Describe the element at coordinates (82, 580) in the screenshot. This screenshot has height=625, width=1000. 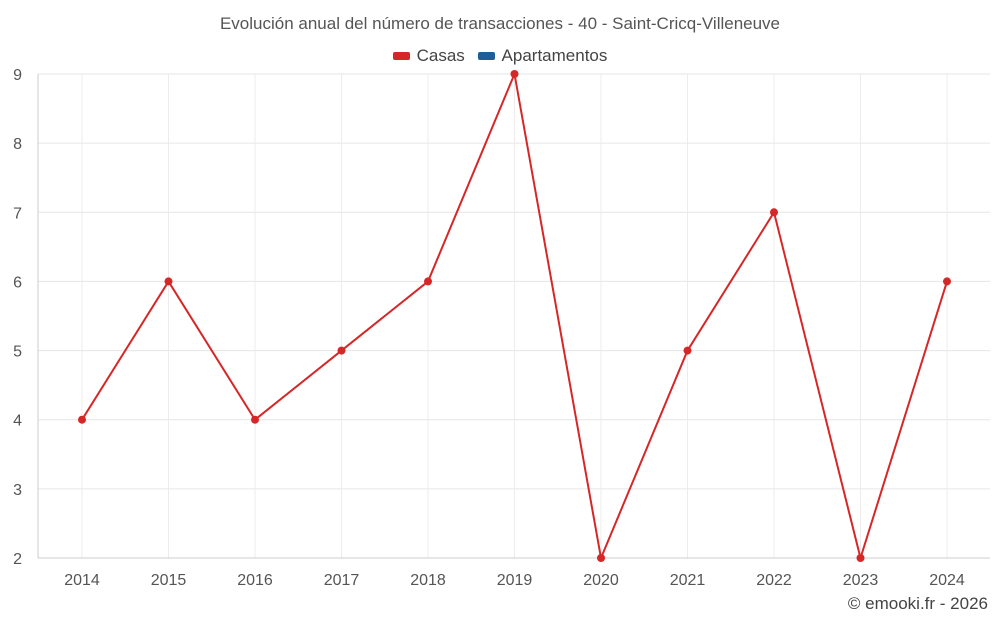
I see `x-tick-label: 2014` at that location.